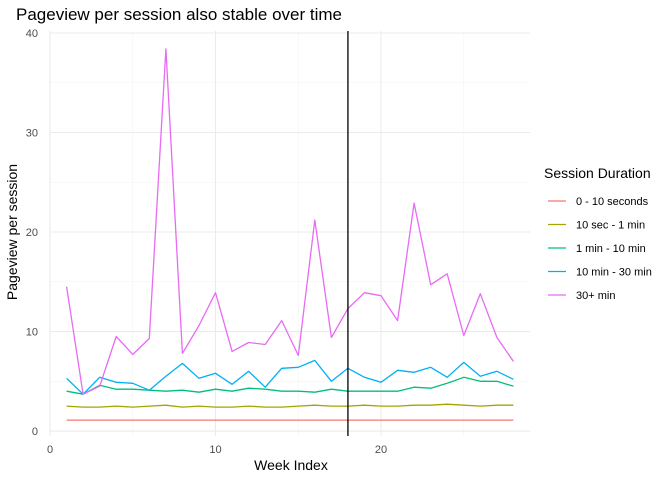  Describe the element at coordinates (35, 432) in the screenshot. I see `y-tick-label: 0` at that location.